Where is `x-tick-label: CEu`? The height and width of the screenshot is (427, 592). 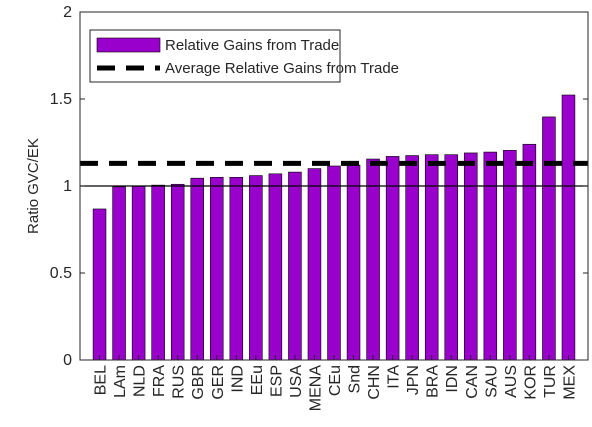 x-tick-label: CEu is located at coordinates (335, 380).